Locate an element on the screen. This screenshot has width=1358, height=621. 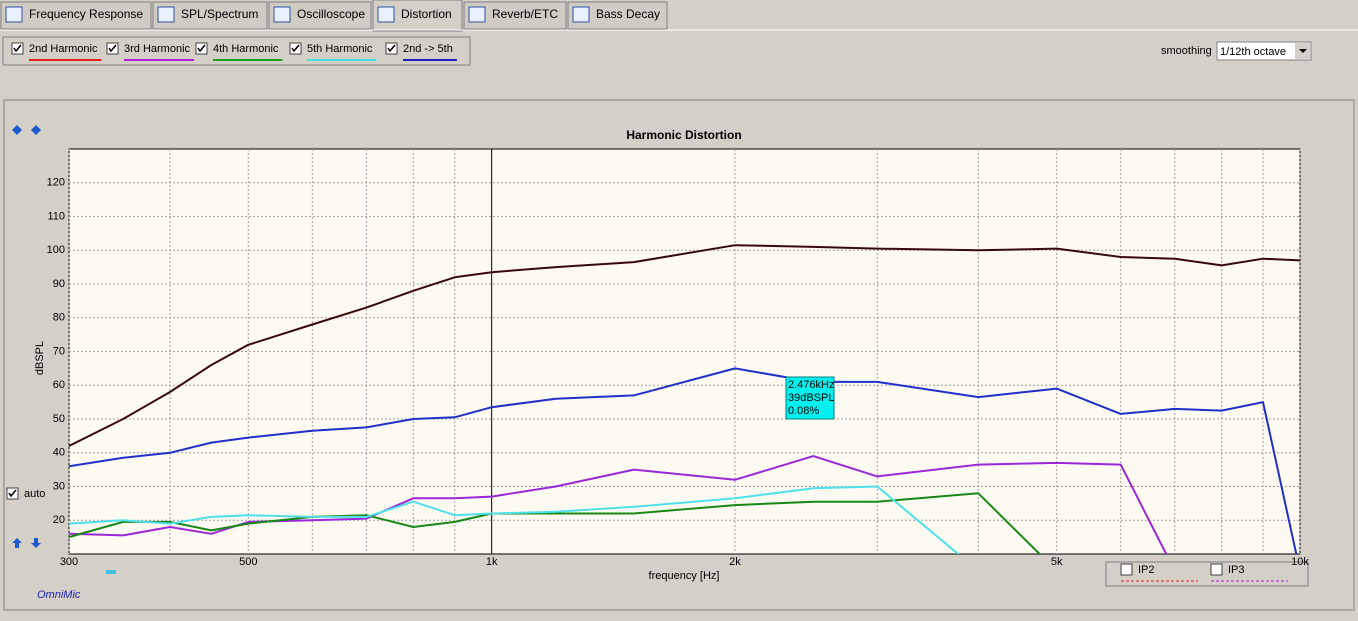
auto-label: auto is located at coordinates (34, 494).